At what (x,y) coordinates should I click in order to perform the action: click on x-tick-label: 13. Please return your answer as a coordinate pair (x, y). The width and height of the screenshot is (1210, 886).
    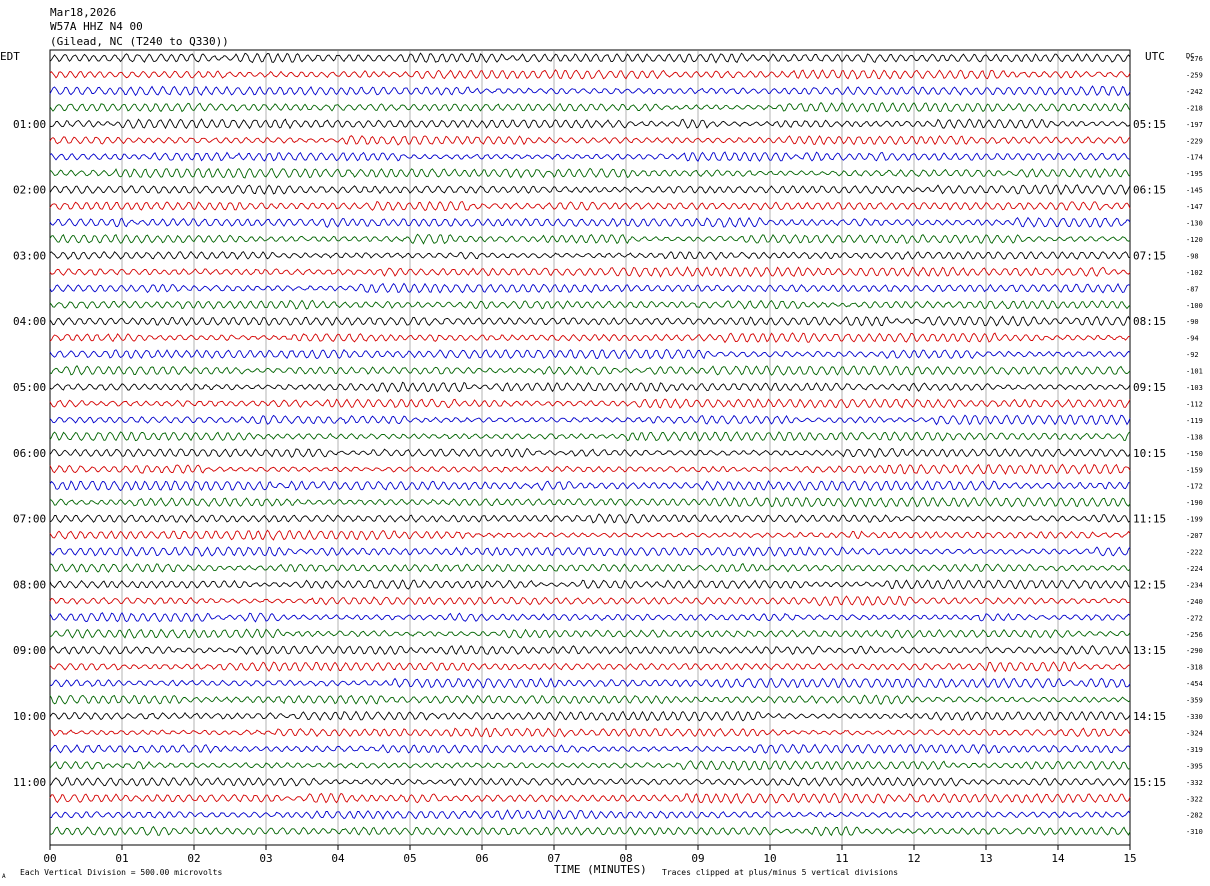
    Looking at the image, I should click on (985, 858).